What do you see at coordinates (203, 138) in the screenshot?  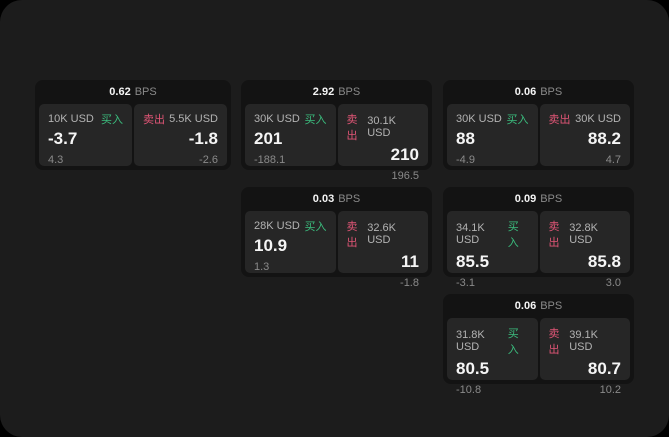 I see `sell-price: -1.8` at bounding box center [203, 138].